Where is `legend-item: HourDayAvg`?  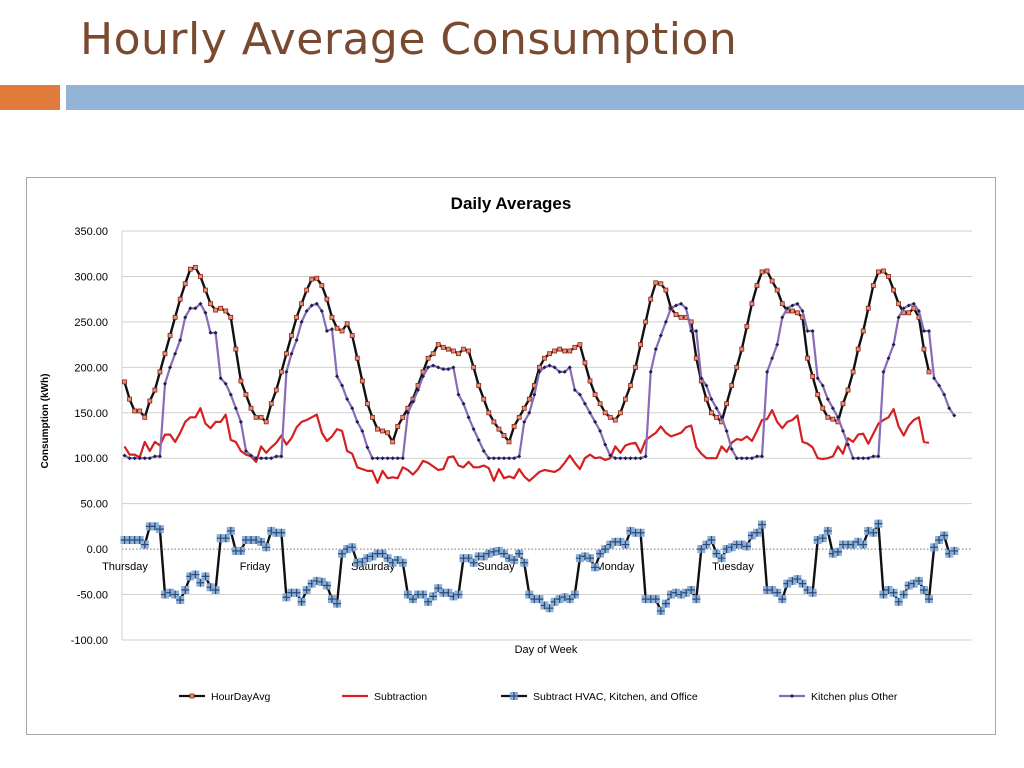 legend-item: HourDayAvg is located at coordinates (224, 697).